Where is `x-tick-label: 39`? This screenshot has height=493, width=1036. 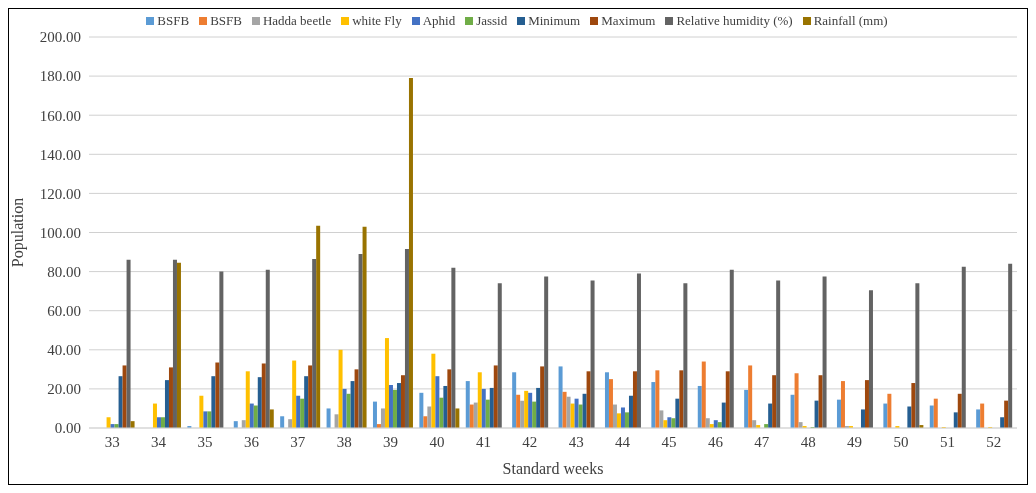 x-tick-label: 39 is located at coordinates (391, 441).